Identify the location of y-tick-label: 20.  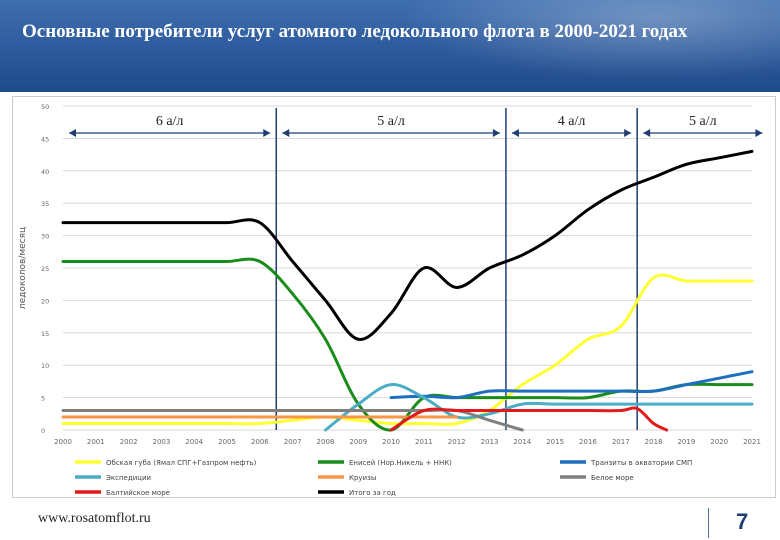
(45, 301).